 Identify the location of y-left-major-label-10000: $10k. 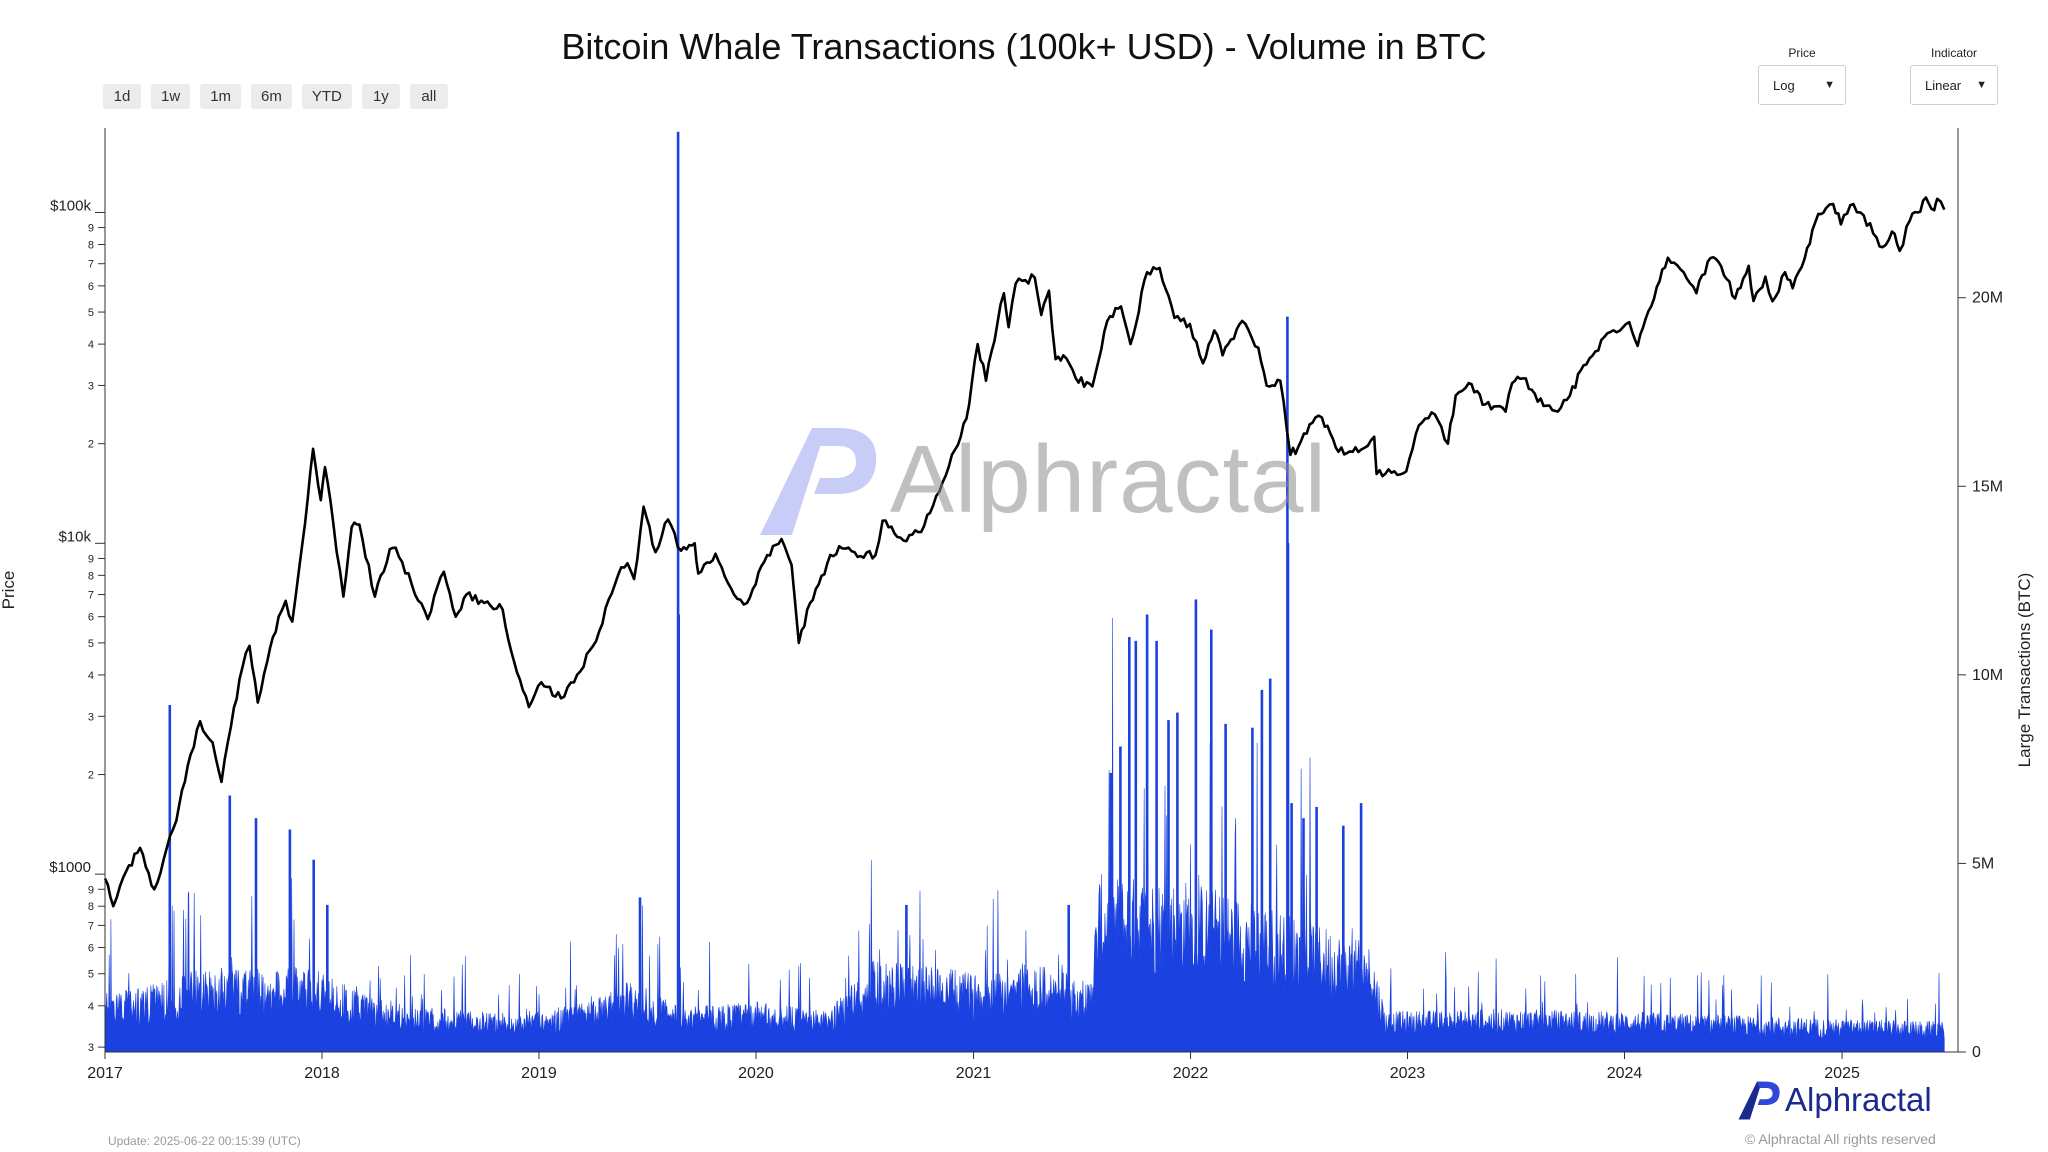
(74, 536).